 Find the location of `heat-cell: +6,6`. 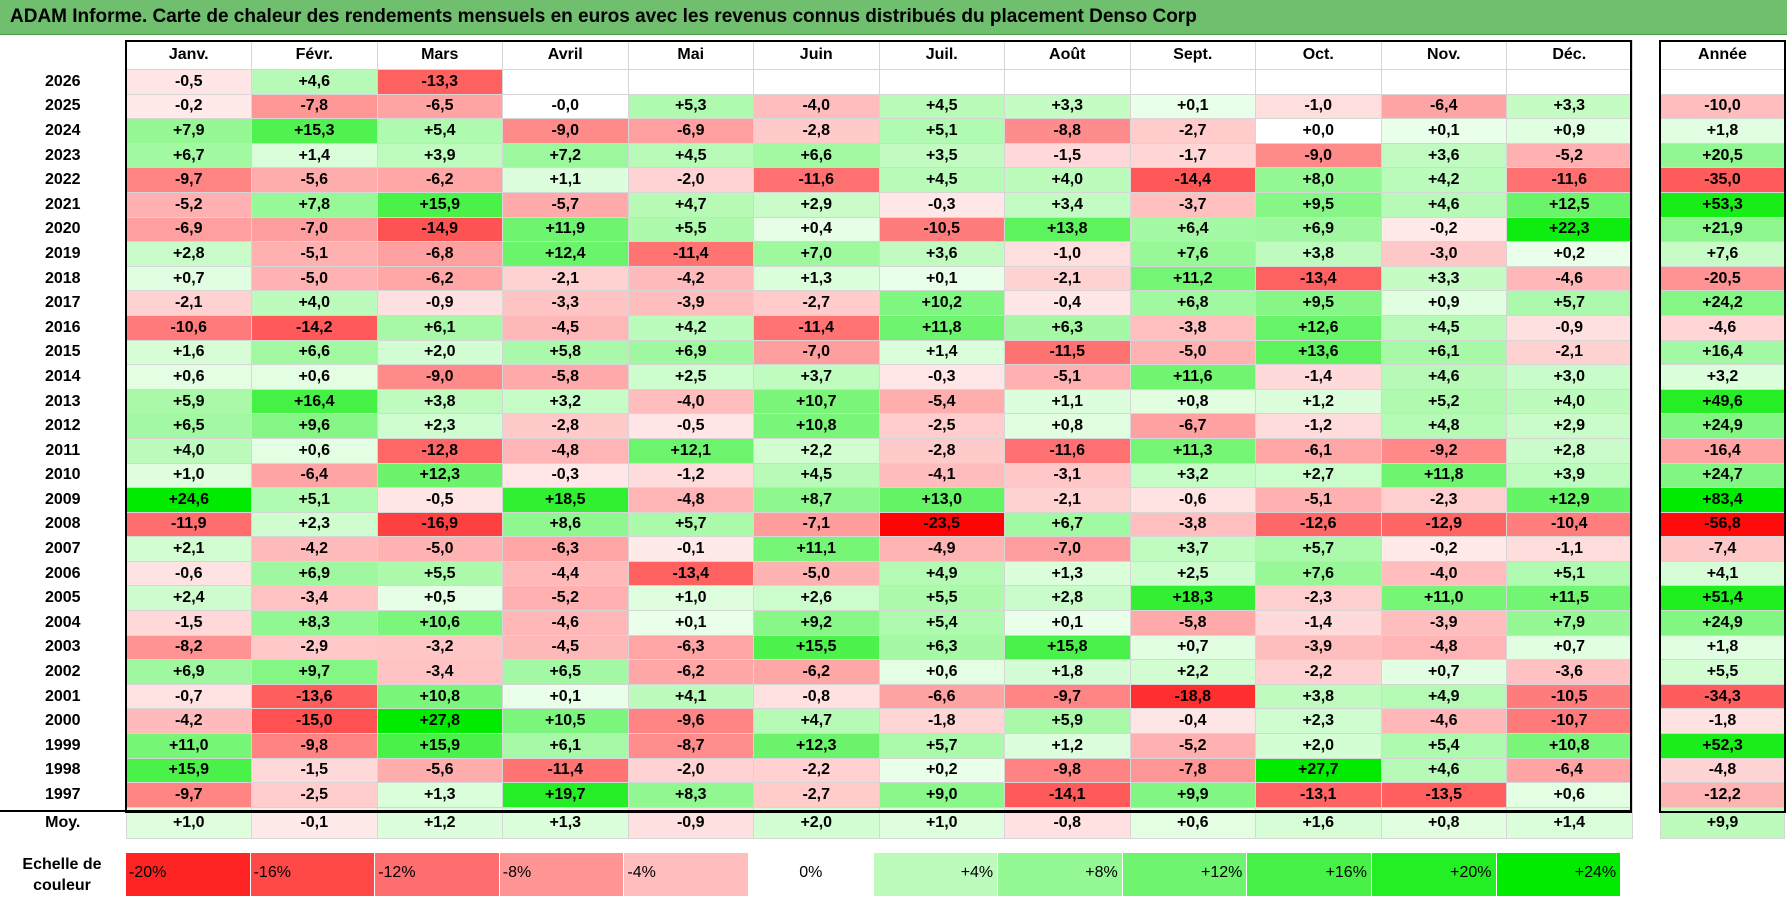

heat-cell: +6,6 is located at coordinates (816, 155).